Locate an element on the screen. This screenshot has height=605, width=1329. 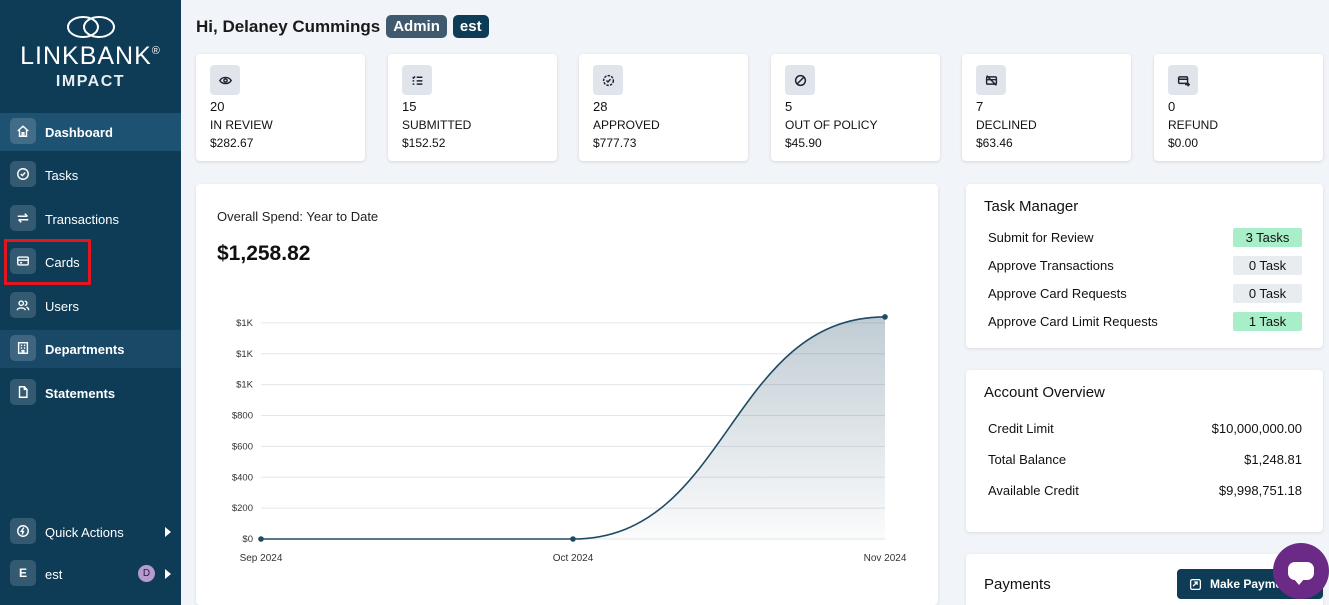
quick-actions-label: Quick Actions is located at coordinates (84, 532).